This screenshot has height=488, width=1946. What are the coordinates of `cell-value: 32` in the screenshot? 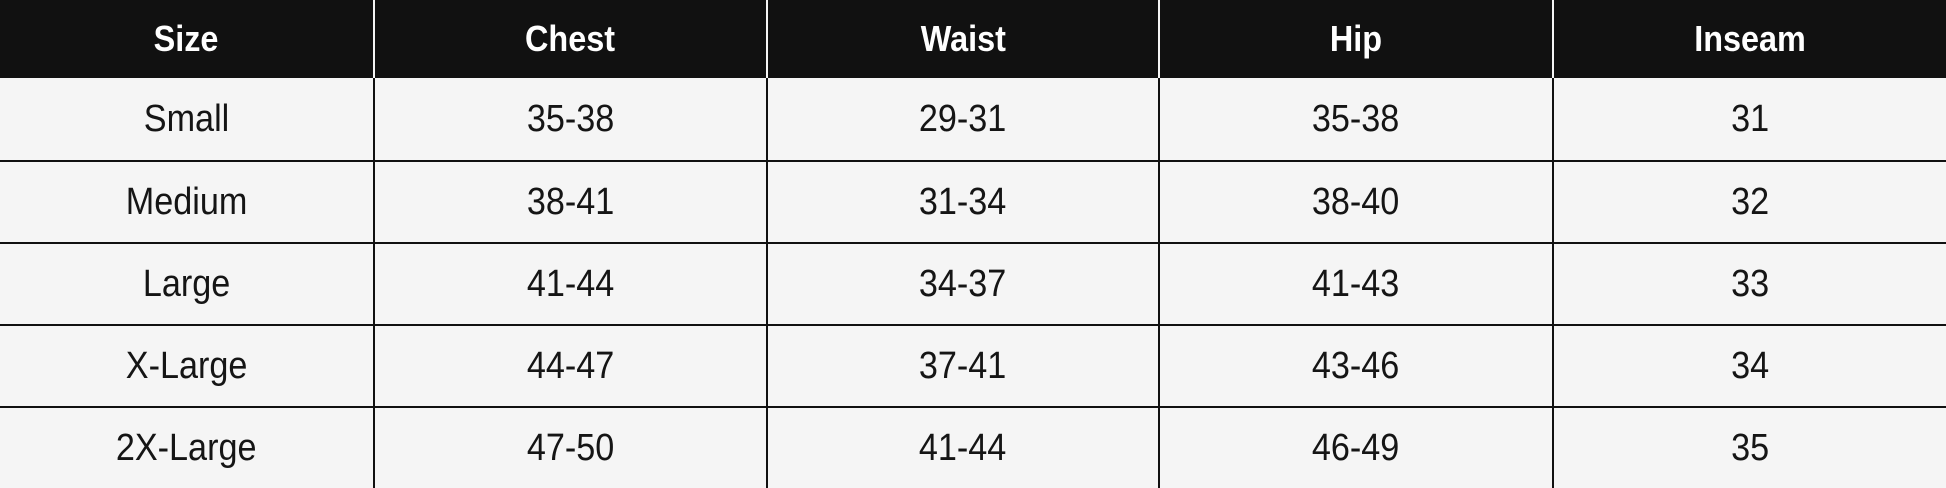 It's located at (1750, 201).